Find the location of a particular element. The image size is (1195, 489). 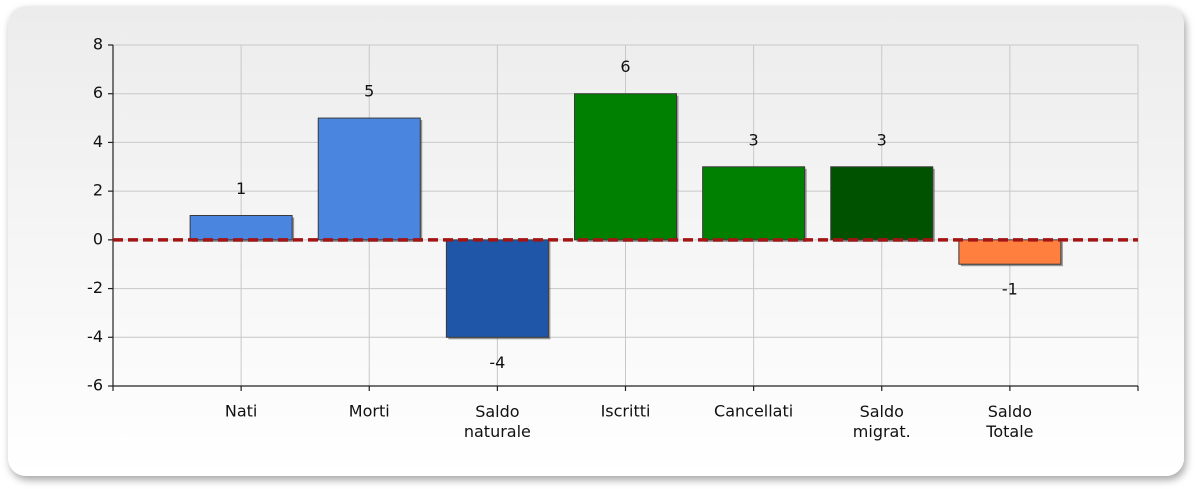

y-tick-label: 6 is located at coordinates (98, 92).